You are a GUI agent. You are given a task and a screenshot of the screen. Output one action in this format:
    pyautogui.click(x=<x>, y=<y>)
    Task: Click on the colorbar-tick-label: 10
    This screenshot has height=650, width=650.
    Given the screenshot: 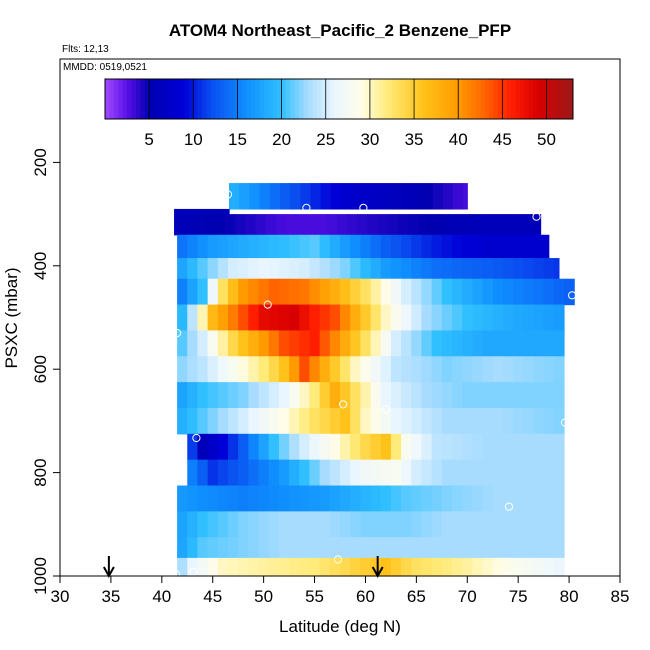 What is the action you would take?
    pyautogui.click(x=193, y=139)
    